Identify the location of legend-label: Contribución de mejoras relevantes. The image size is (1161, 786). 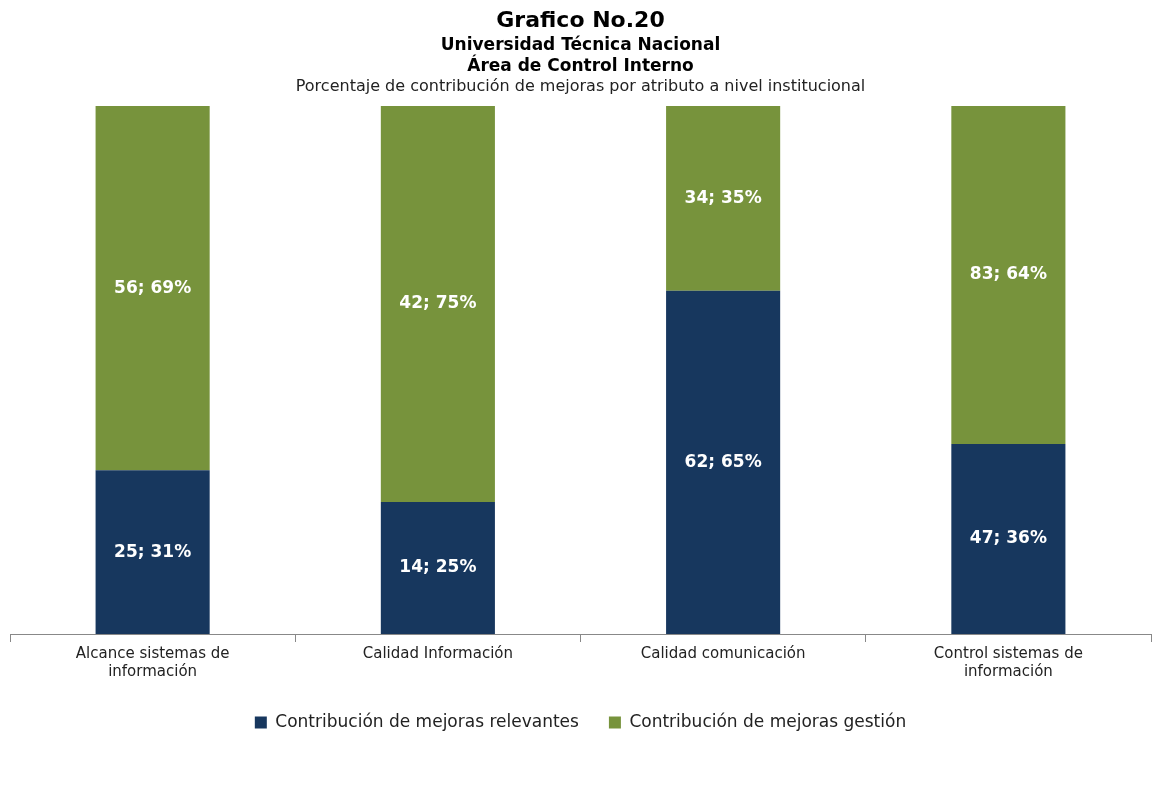
(427, 720).